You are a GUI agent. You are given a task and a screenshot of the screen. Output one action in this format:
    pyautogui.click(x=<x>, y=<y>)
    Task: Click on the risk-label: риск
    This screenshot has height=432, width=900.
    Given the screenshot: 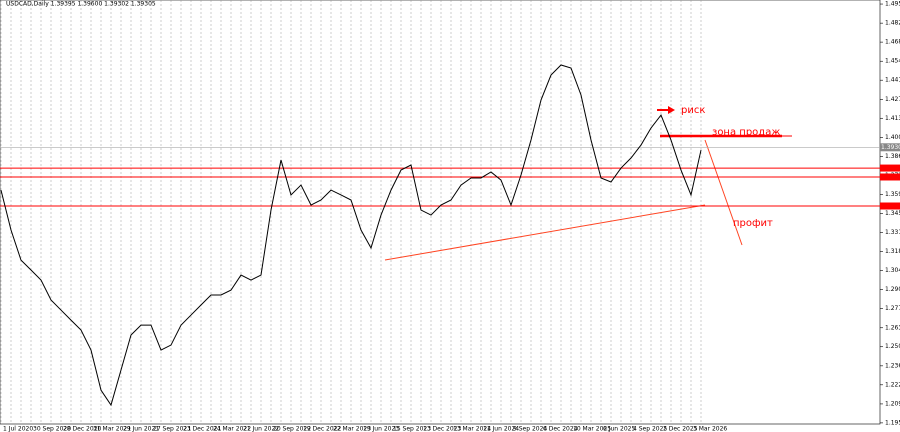 What is the action you would take?
    pyautogui.click(x=693, y=110)
    